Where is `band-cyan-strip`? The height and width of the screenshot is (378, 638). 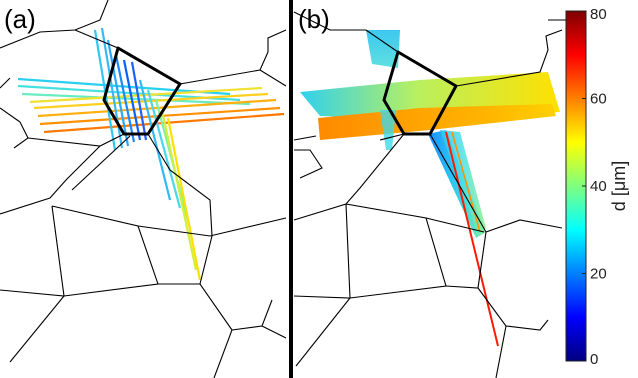
band-cyan-strip is located at coordinates (463, 181).